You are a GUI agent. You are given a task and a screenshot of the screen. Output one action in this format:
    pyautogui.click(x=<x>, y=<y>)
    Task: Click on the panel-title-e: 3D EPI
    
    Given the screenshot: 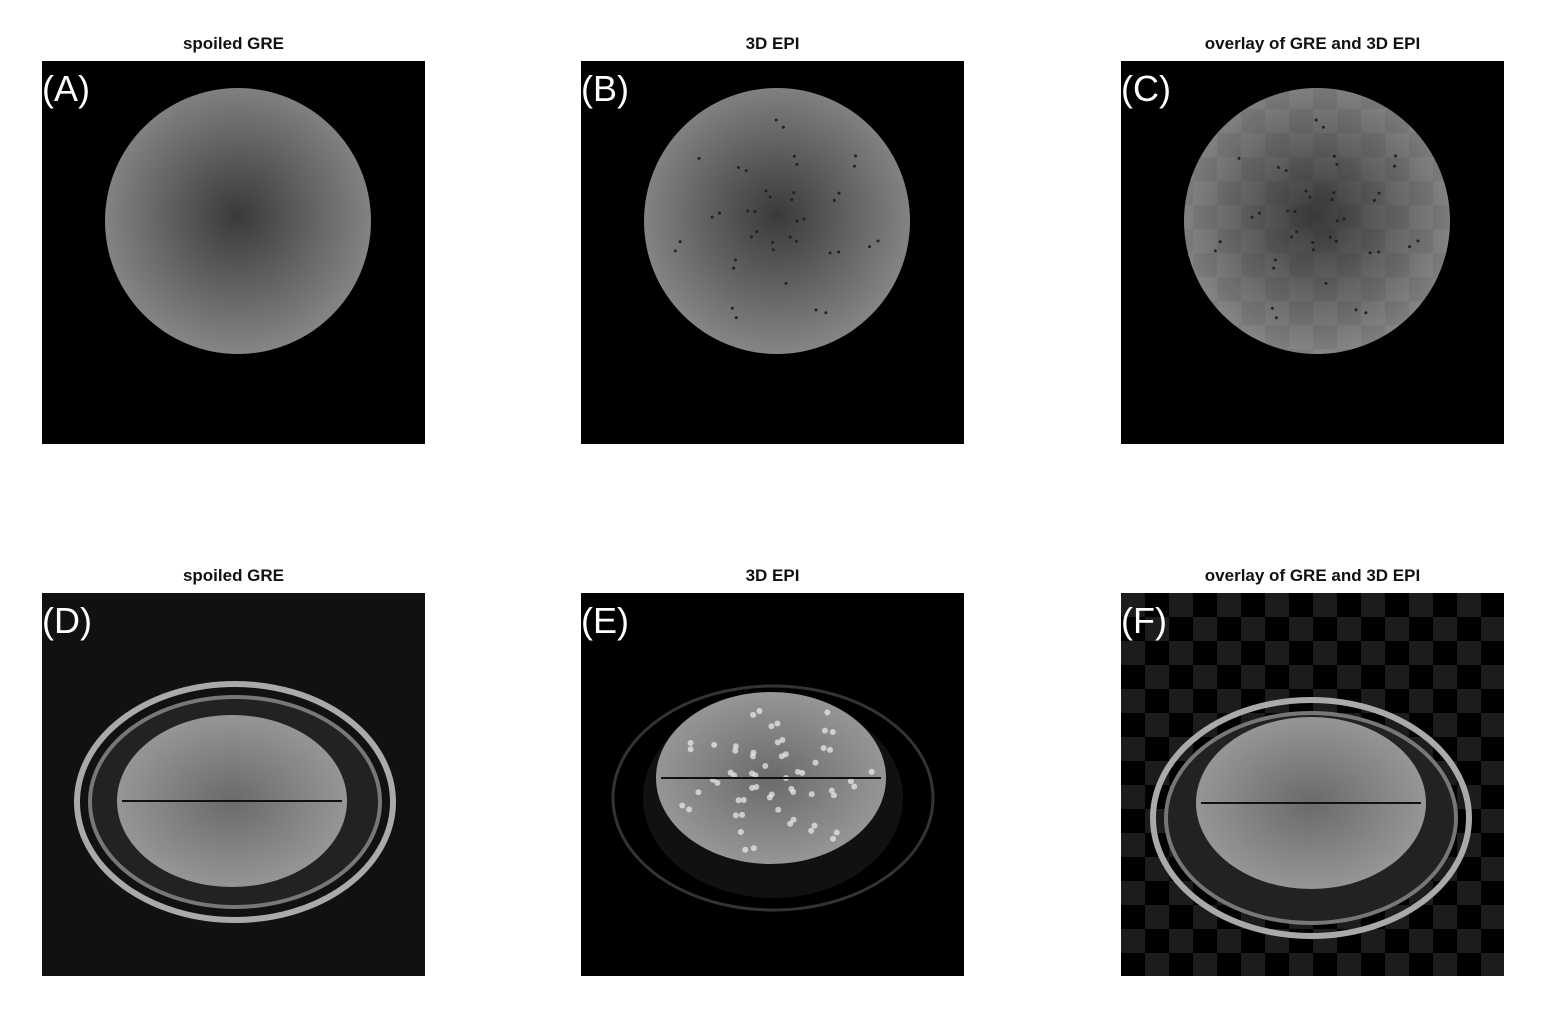 What is the action you would take?
    pyautogui.click(x=772, y=575)
    